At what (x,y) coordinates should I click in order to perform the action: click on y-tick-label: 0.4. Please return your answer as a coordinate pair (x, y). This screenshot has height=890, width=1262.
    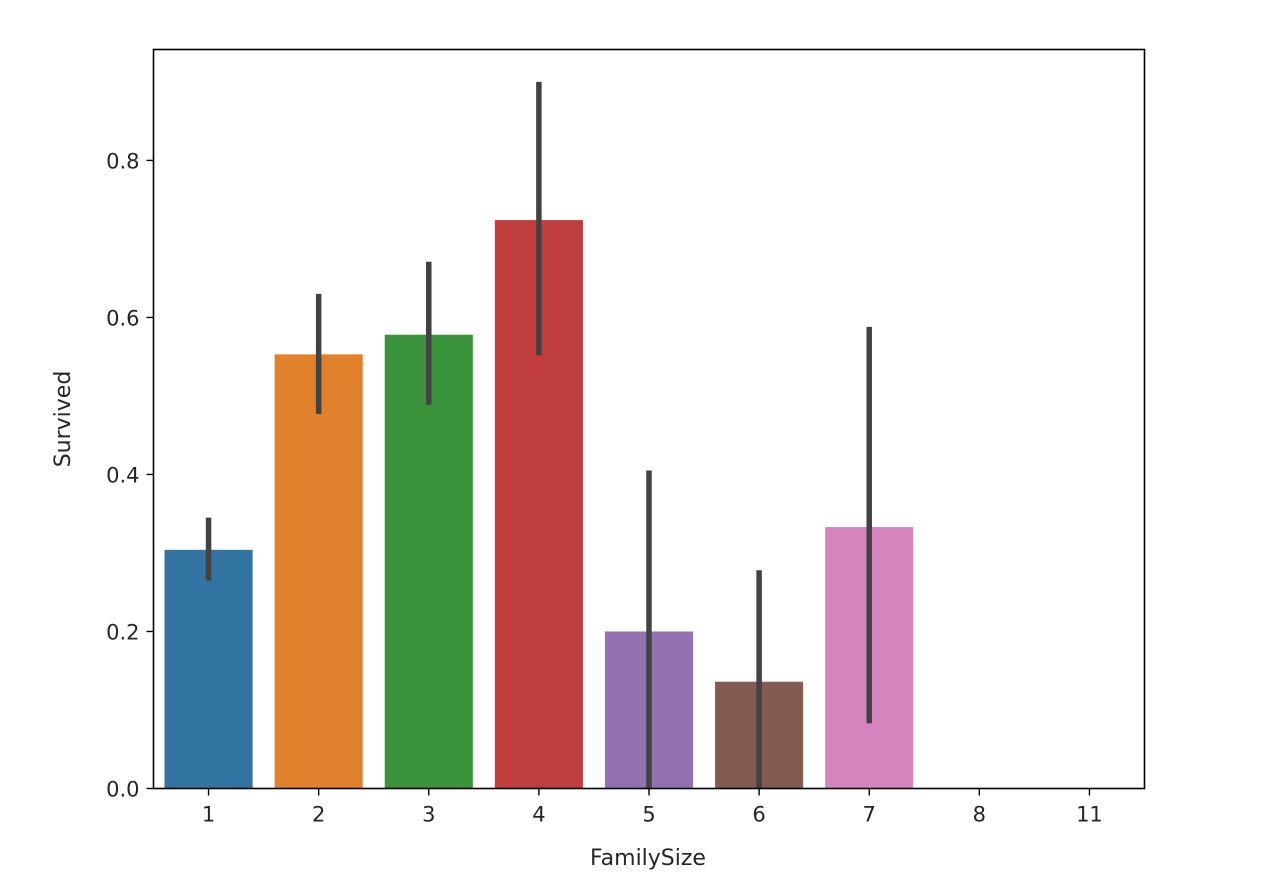
    Looking at the image, I should click on (122, 475).